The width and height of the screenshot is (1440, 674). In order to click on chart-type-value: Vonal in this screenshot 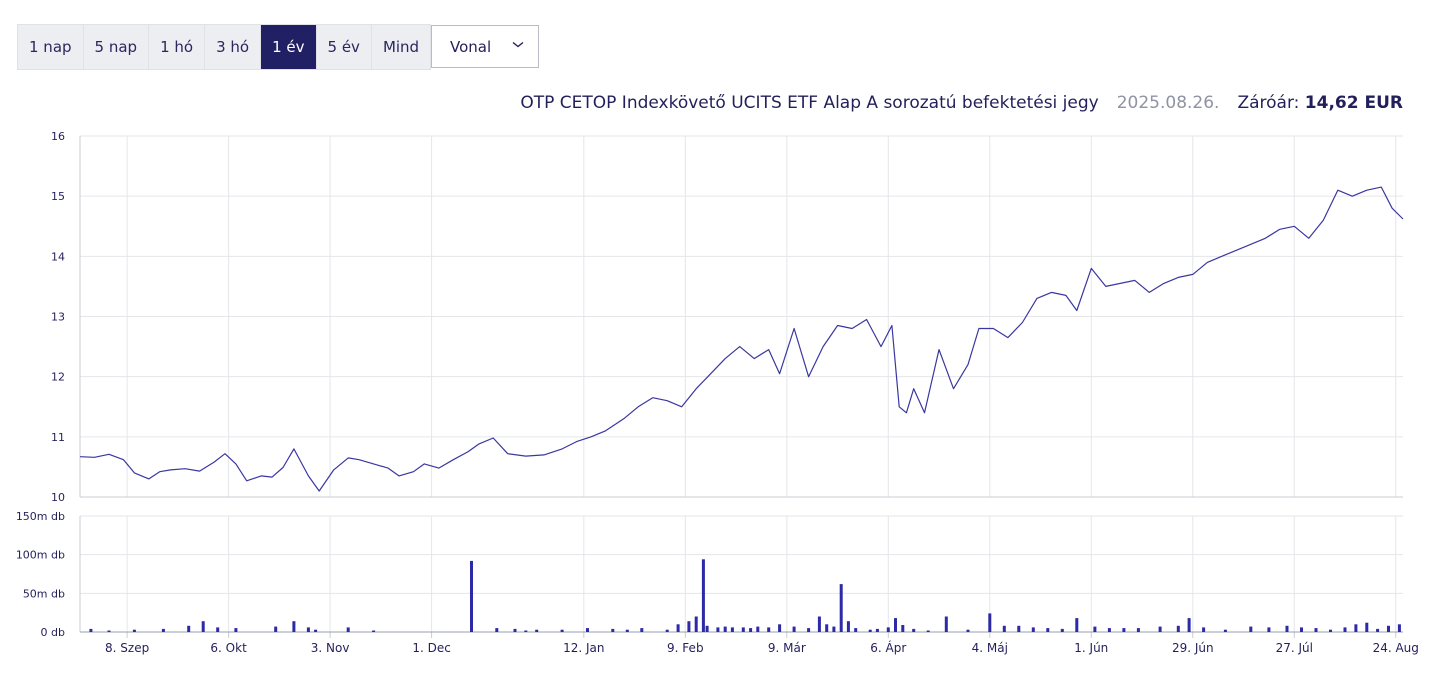, I will do `click(471, 46)`.